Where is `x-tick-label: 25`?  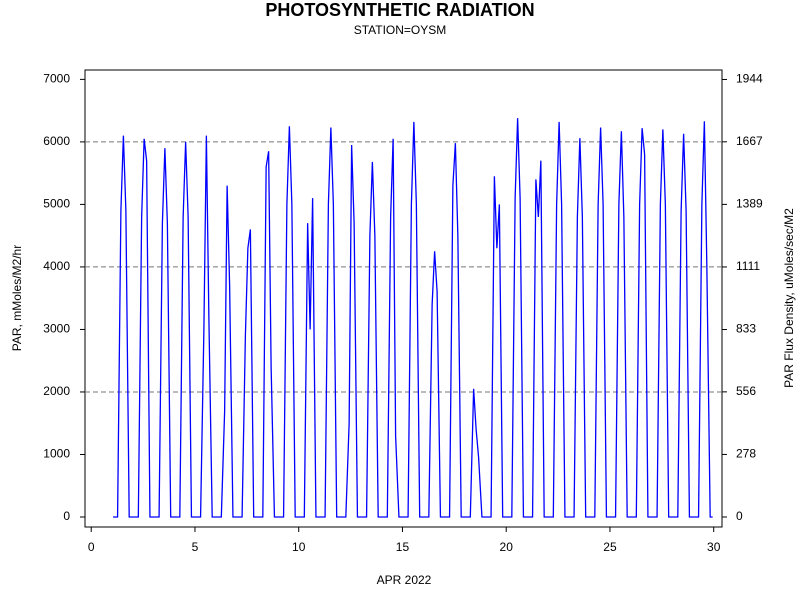 x-tick-label: 25 is located at coordinates (610, 547).